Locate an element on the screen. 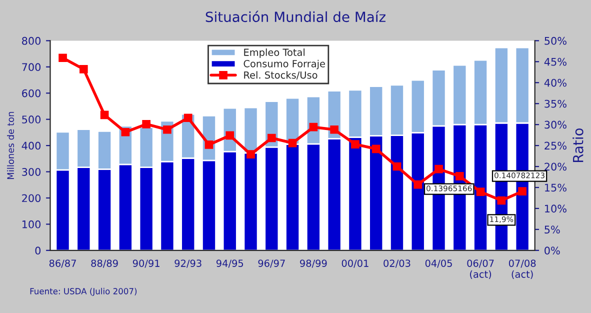  x-tick-label: 04/05 is located at coordinates (438, 264).